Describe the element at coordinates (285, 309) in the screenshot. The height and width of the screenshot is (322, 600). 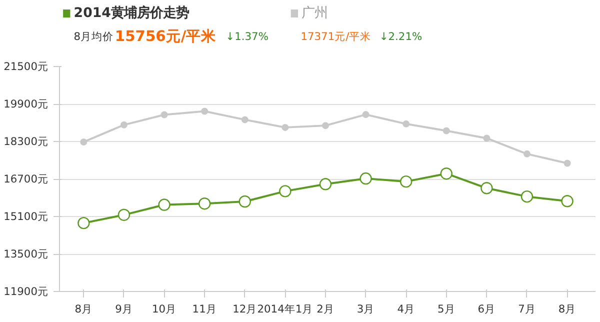
I see `x-tick-label: 2014年1月` at that location.